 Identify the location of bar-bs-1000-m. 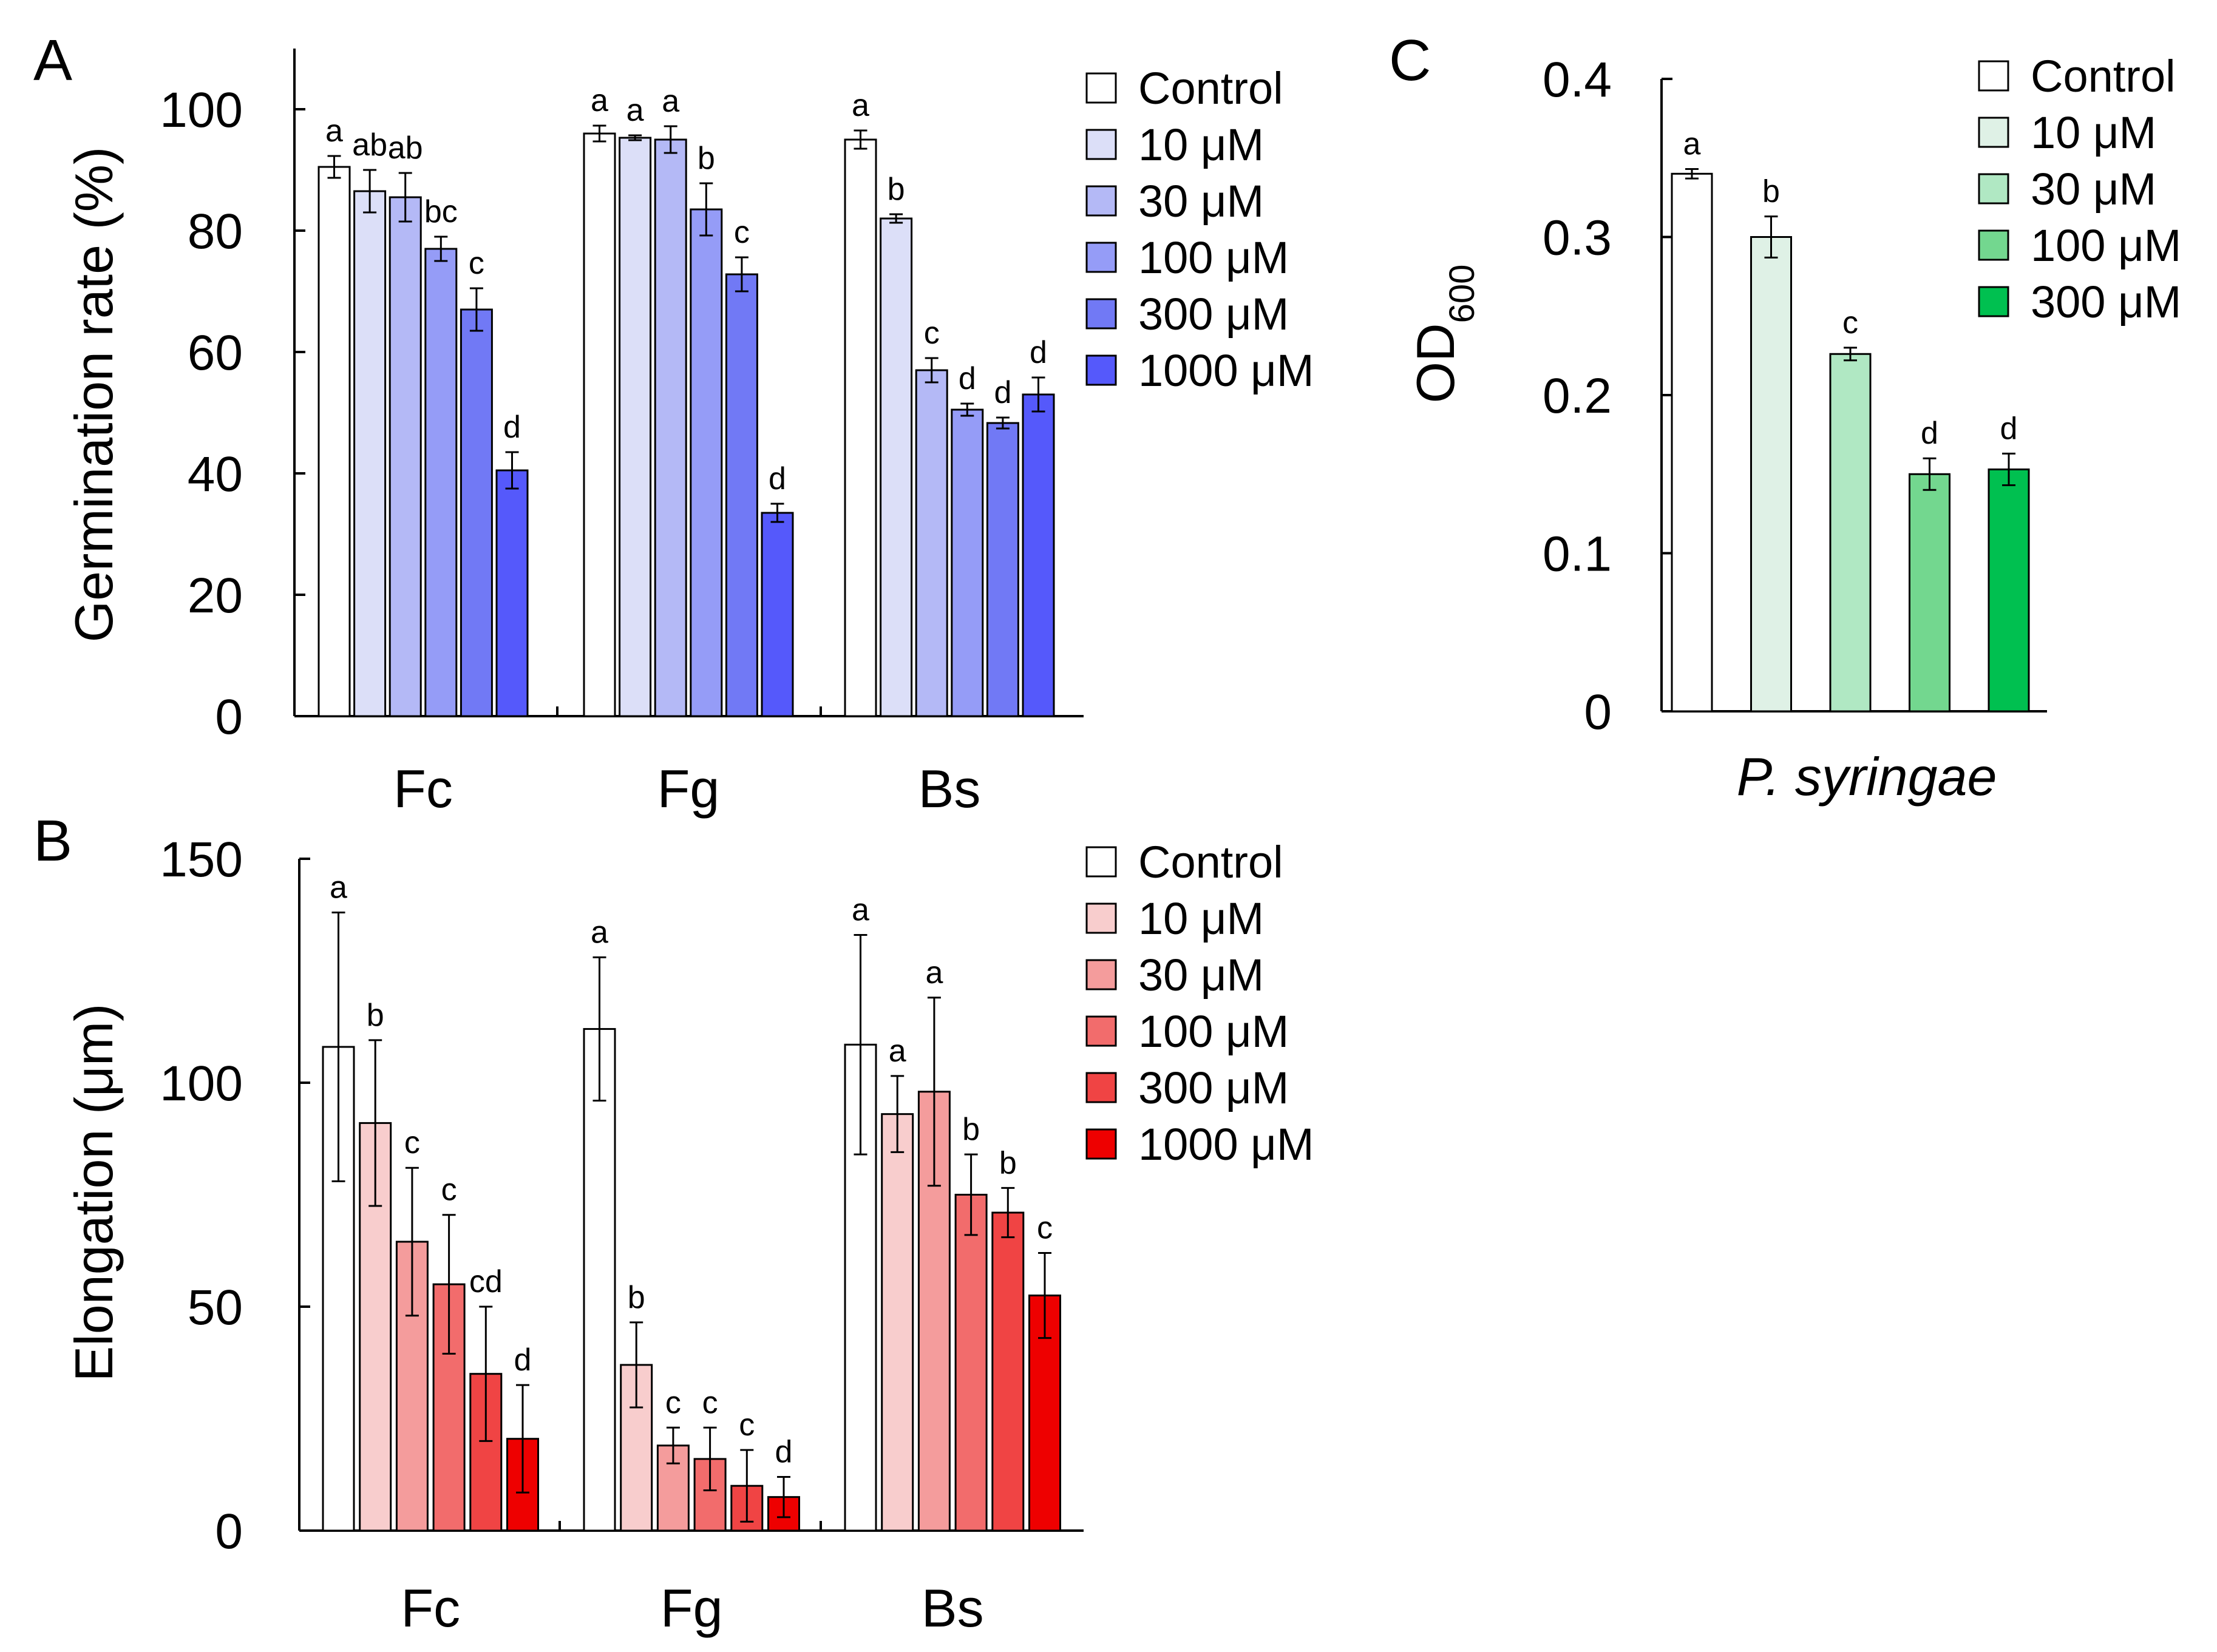
(1039, 555).